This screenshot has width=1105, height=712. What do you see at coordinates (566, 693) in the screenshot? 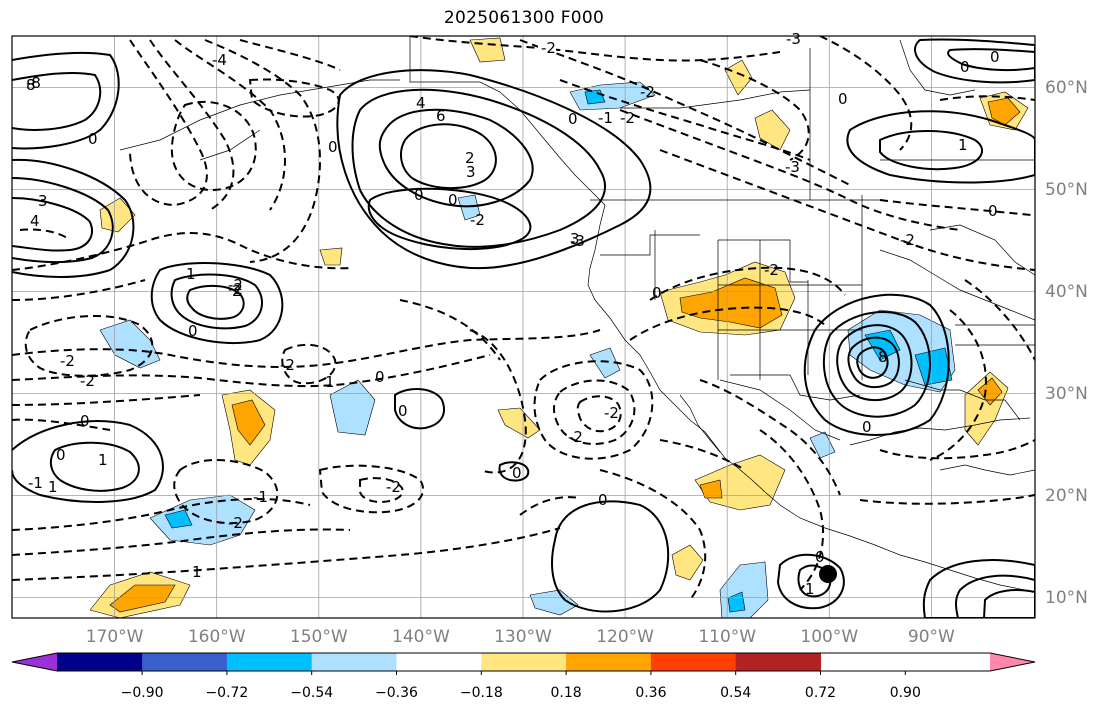
I see `colorbar-tick-label: 0.18` at bounding box center [566, 693].